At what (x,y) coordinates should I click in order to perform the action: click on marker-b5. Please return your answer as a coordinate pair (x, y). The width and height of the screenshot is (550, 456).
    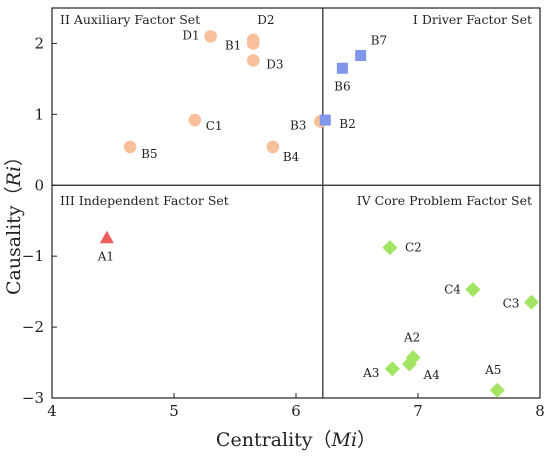
    Looking at the image, I should click on (130, 147).